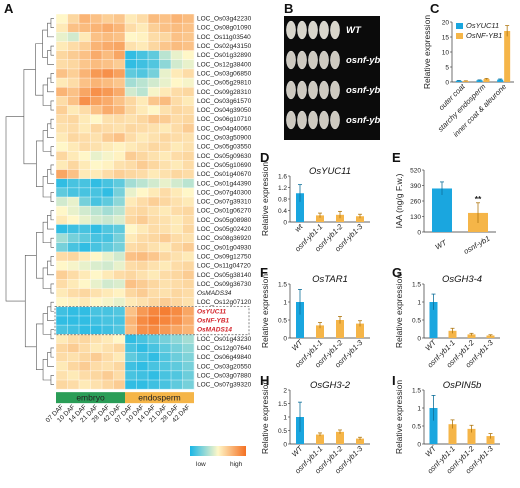  Describe the element at coordinates (90, 398) in the screenshot. I see `tissue-bar` at that location.